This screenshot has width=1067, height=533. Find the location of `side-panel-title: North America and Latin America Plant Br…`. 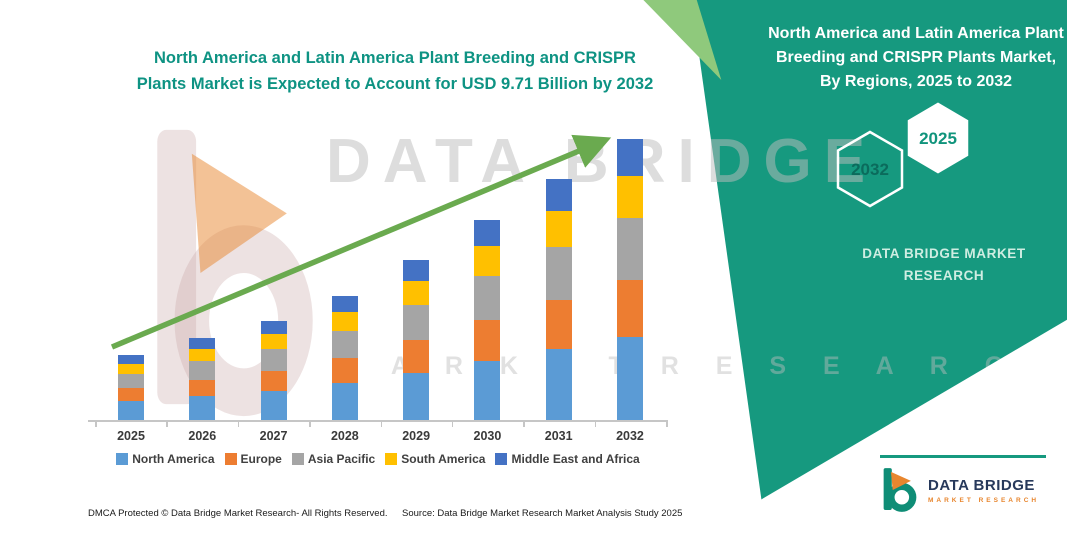

side-panel-title: North America and Latin America Plant Br… is located at coordinates (916, 57).